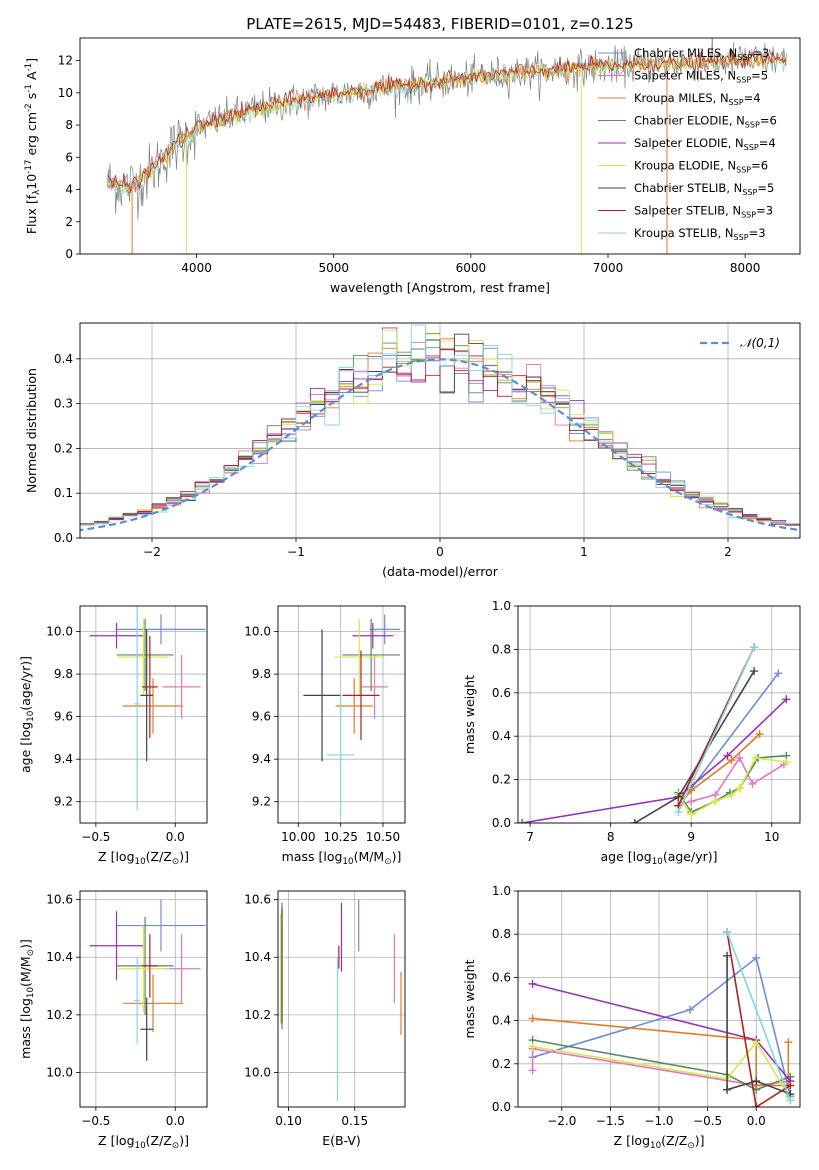 The height and width of the screenshot is (1170, 819). I want to click on x-axis-label-part: Z [log, so click(116, 856).